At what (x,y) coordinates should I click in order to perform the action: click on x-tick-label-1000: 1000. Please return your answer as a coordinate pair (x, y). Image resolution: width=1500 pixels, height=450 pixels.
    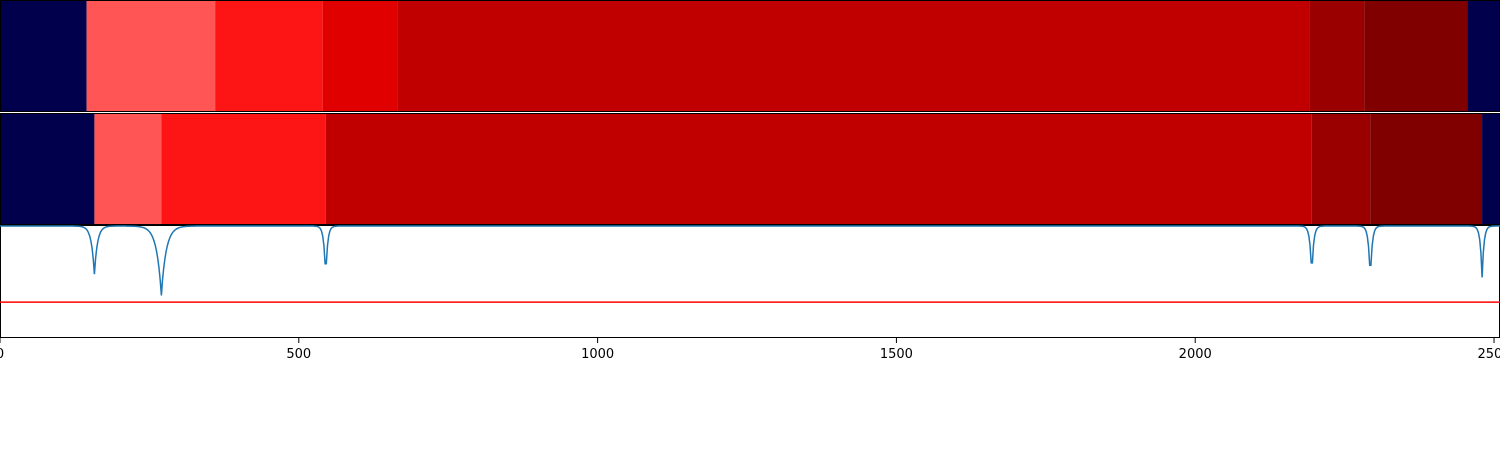
    Looking at the image, I should click on (597, 354).